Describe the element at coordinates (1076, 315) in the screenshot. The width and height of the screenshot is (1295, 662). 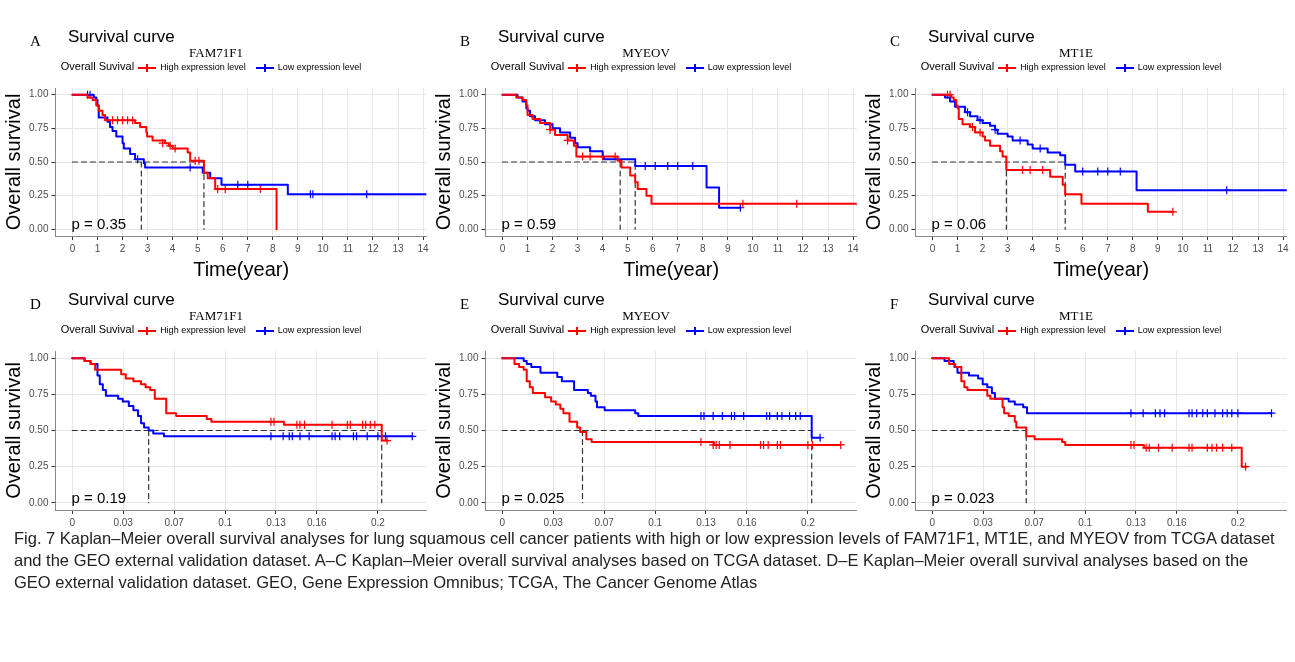
I see `chart-subtitle: MT1E` at that location.